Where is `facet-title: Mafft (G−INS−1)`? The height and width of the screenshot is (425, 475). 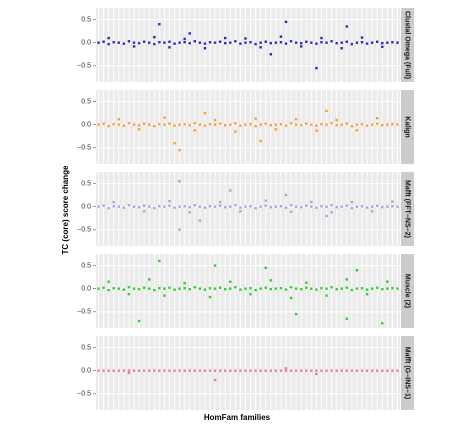 facet-title: Mafft (G−INS−1) is located at coordinates (407, 373).